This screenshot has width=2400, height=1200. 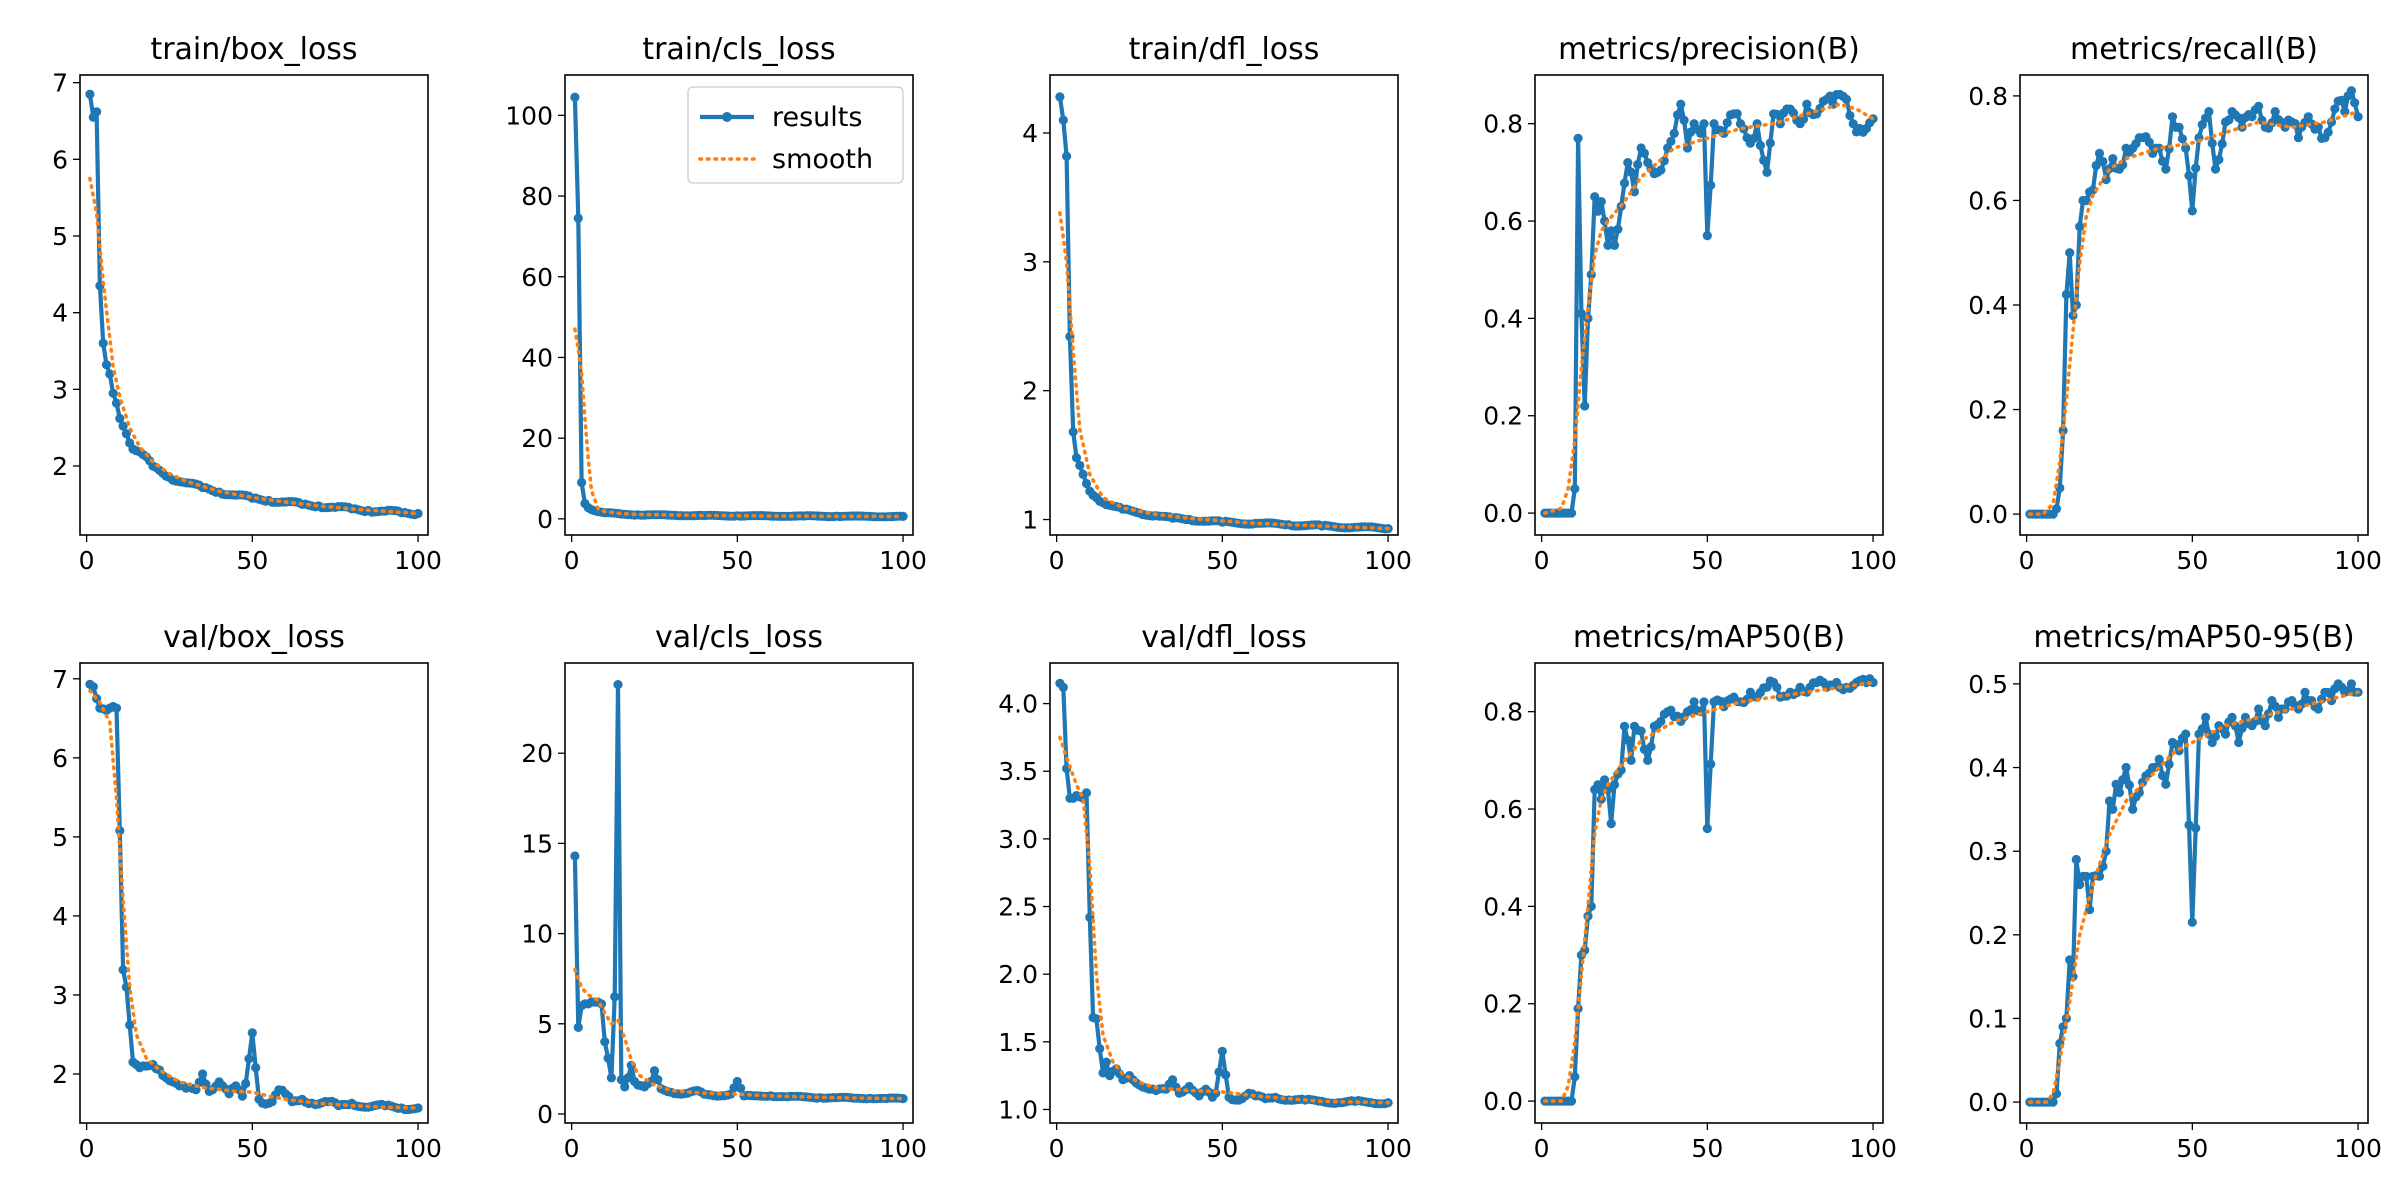 I want to click on panel-val-cls-loss: val/cls_loss 0 50 100 0 5 10 15 20, so click(x=724, y=891).